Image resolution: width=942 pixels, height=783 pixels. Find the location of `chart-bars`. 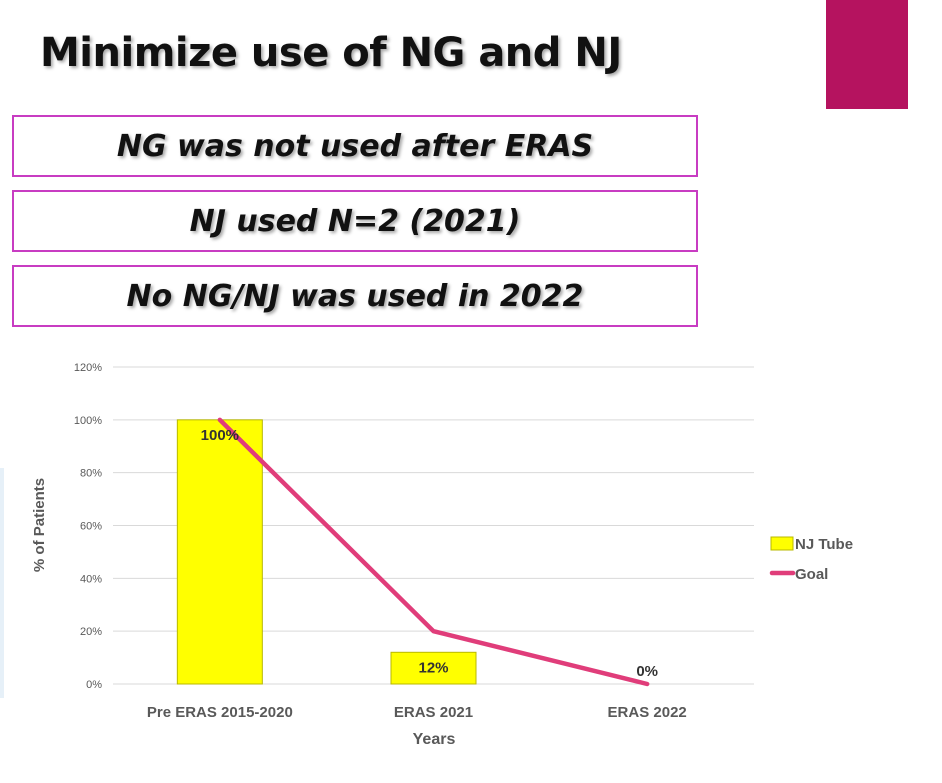

chart-bars is located at coordinates (326, 552).